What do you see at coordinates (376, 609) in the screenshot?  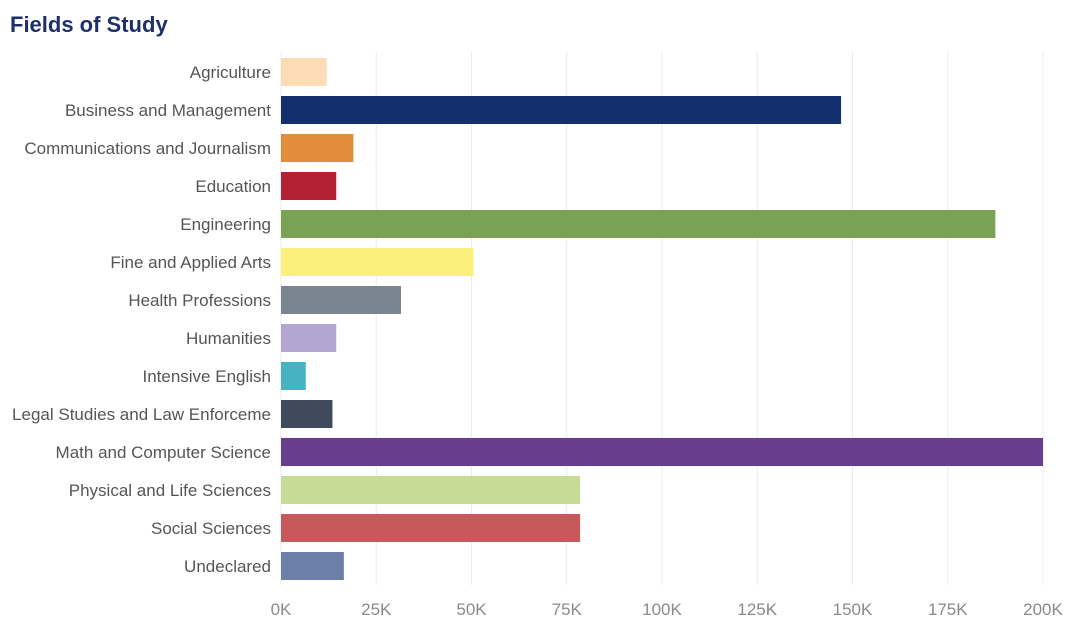 I see `x-tick-label: 25K` at bounding box center [376, 609].